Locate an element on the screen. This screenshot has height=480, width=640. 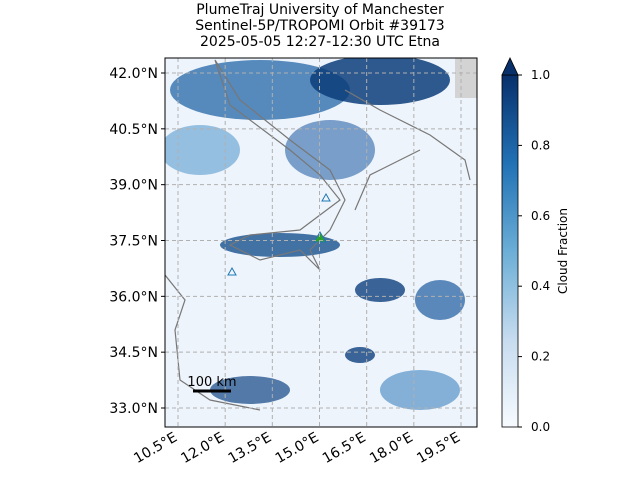
lon-label: 13.5°E is located at coordinates (250, 448).